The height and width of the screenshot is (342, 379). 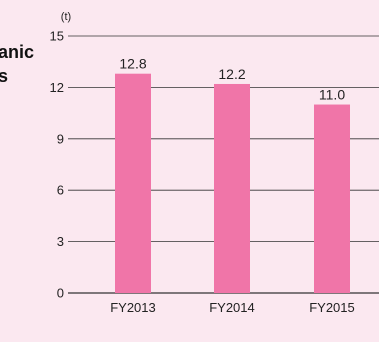 I want to click on y-tick-label: 12, so click(x=57, y=87).